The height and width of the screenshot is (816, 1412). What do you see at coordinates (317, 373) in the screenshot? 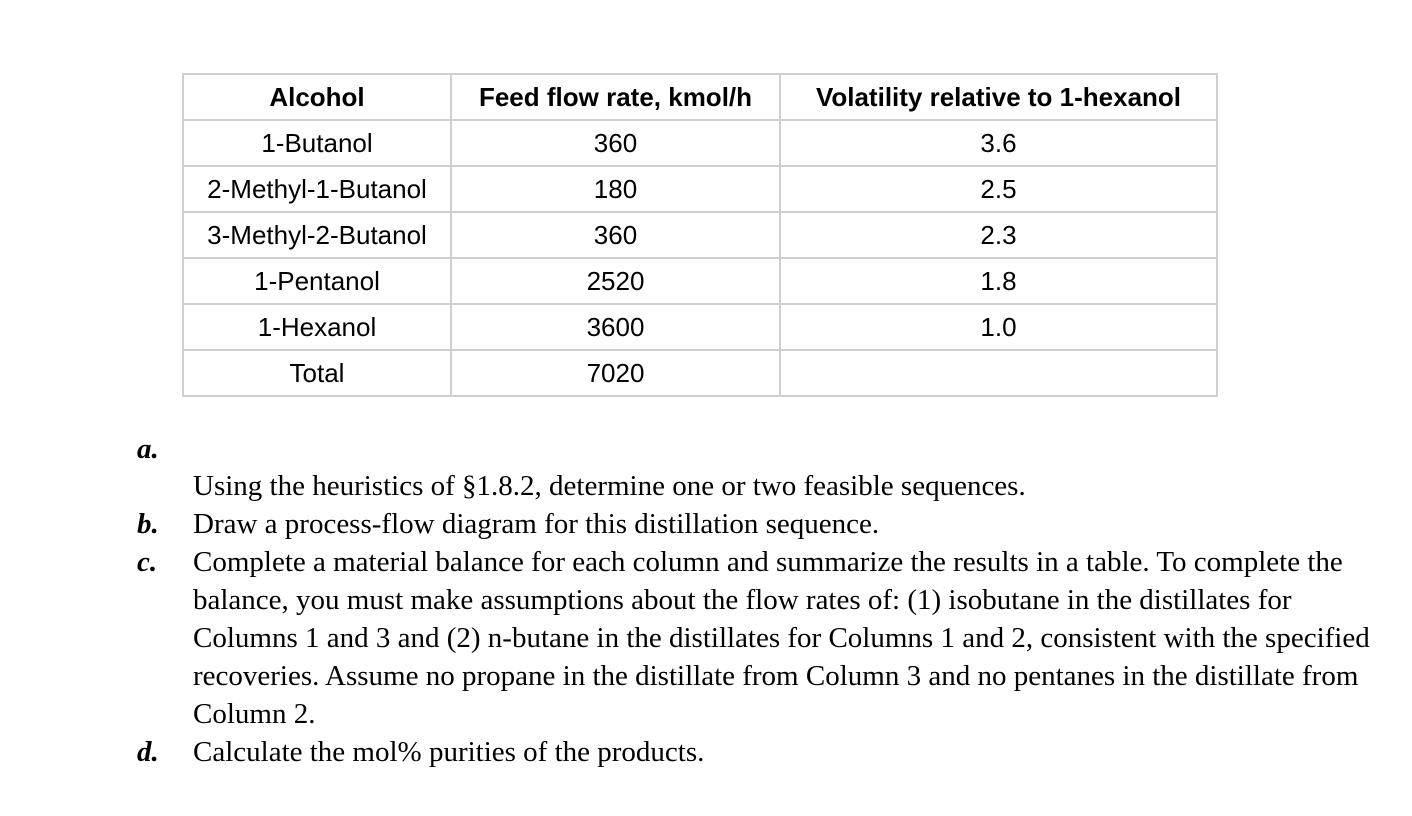
I see `cell-total-label: Total` at bounding box center [317, 373].